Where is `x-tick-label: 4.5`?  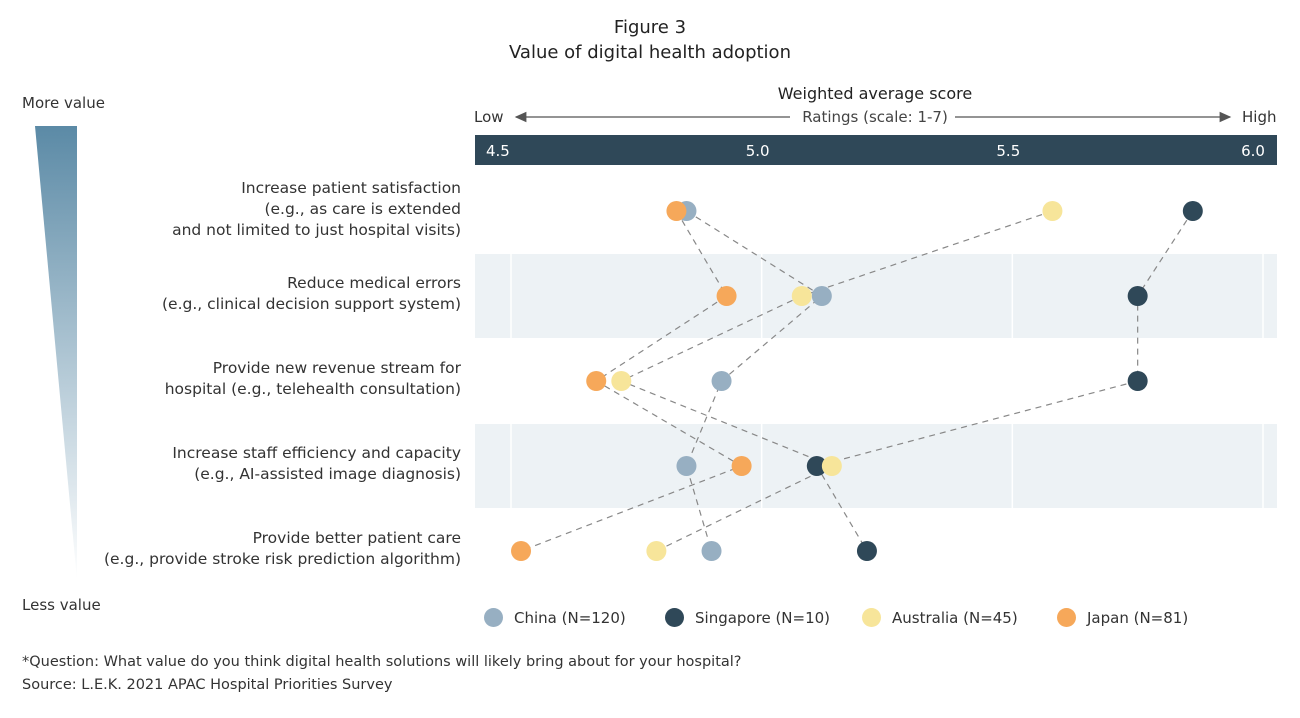 x-tick-label: 4.5 is located at coordinates (498, 151).